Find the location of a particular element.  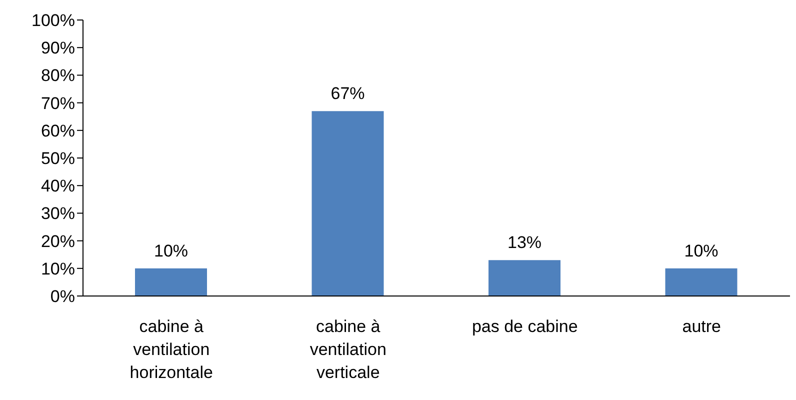

y-tick-label: 60% is located at coordinates (57, 130).